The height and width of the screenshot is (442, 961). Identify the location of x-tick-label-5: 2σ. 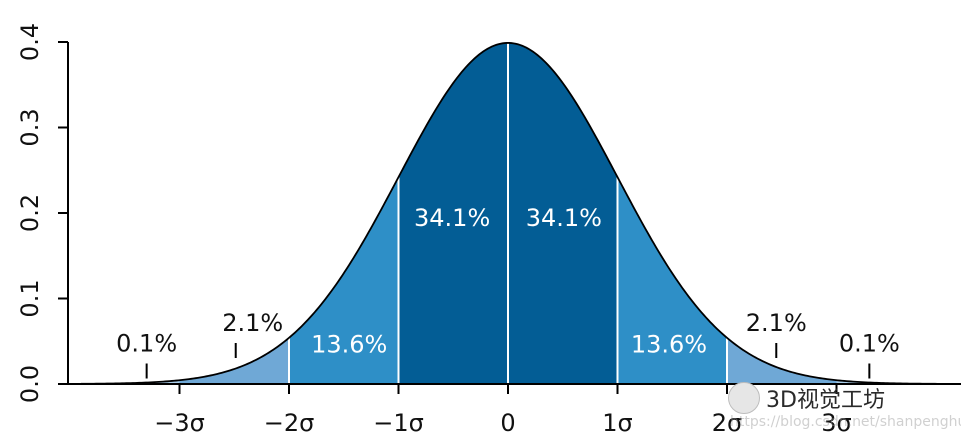
(727, 423).